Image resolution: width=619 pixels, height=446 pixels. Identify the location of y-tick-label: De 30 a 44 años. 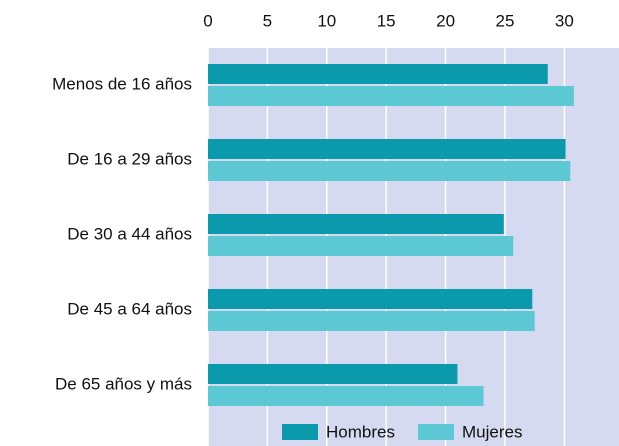
(129, 233).